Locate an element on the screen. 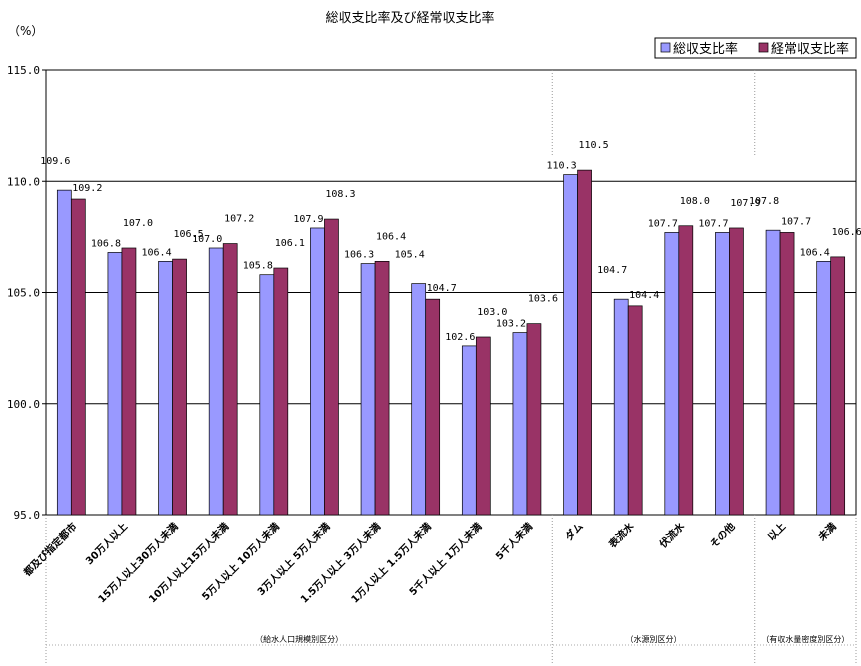 The height and width of the screenshot is (666, 861). y-tick-label: 115.0 is located at coordinates (23, 70).